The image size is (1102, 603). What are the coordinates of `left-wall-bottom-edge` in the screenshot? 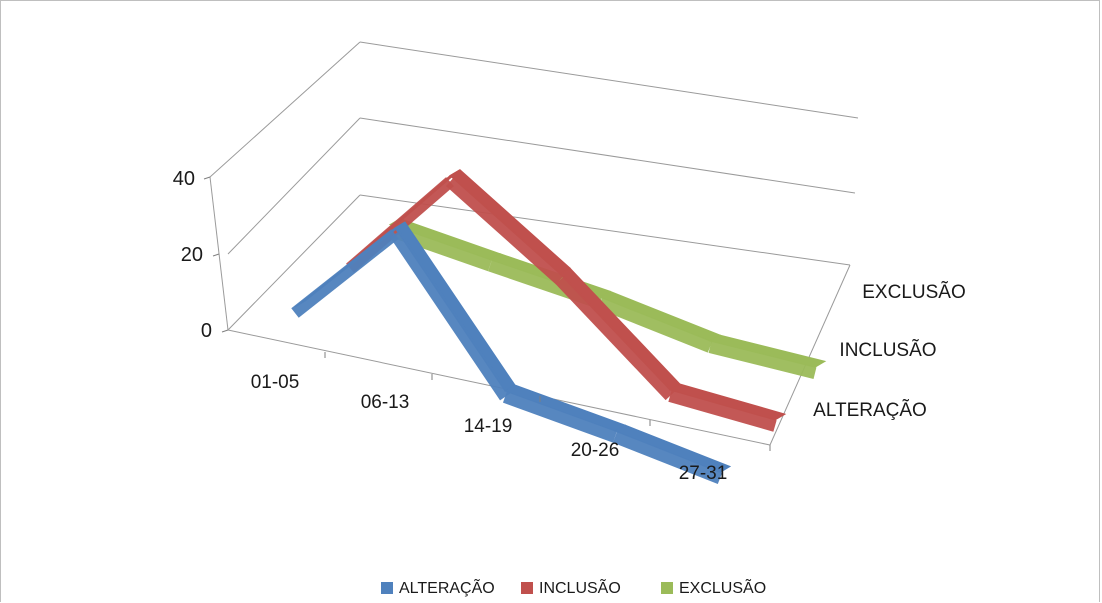 It's located at (294, 262).